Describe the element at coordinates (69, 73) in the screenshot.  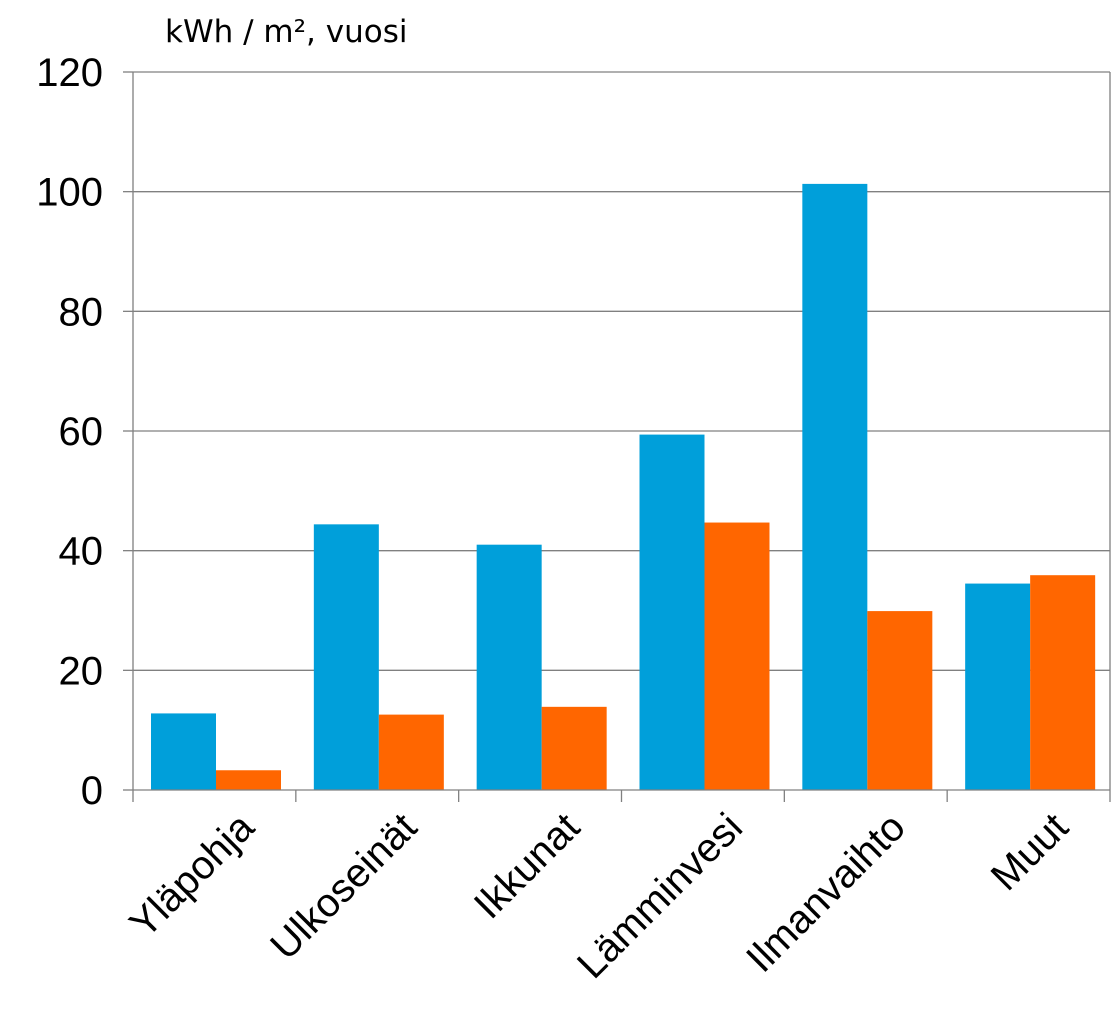
I see `y-tick-label: 120` at that location.